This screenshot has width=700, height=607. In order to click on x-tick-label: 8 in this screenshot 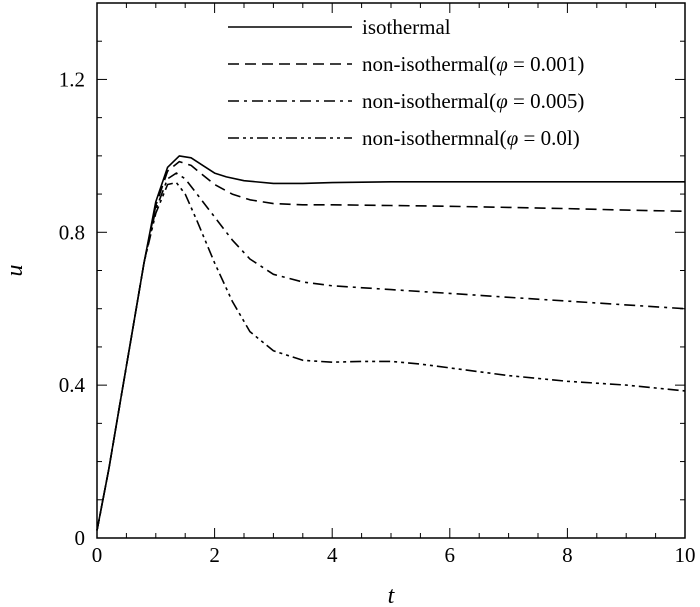, I will do `click(567, 555)`.